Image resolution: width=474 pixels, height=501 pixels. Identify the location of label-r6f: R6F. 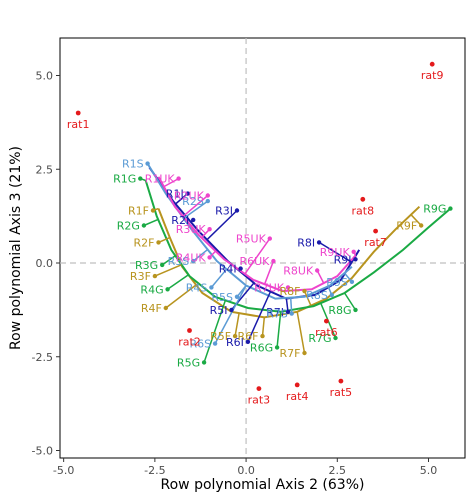
(248, 336).